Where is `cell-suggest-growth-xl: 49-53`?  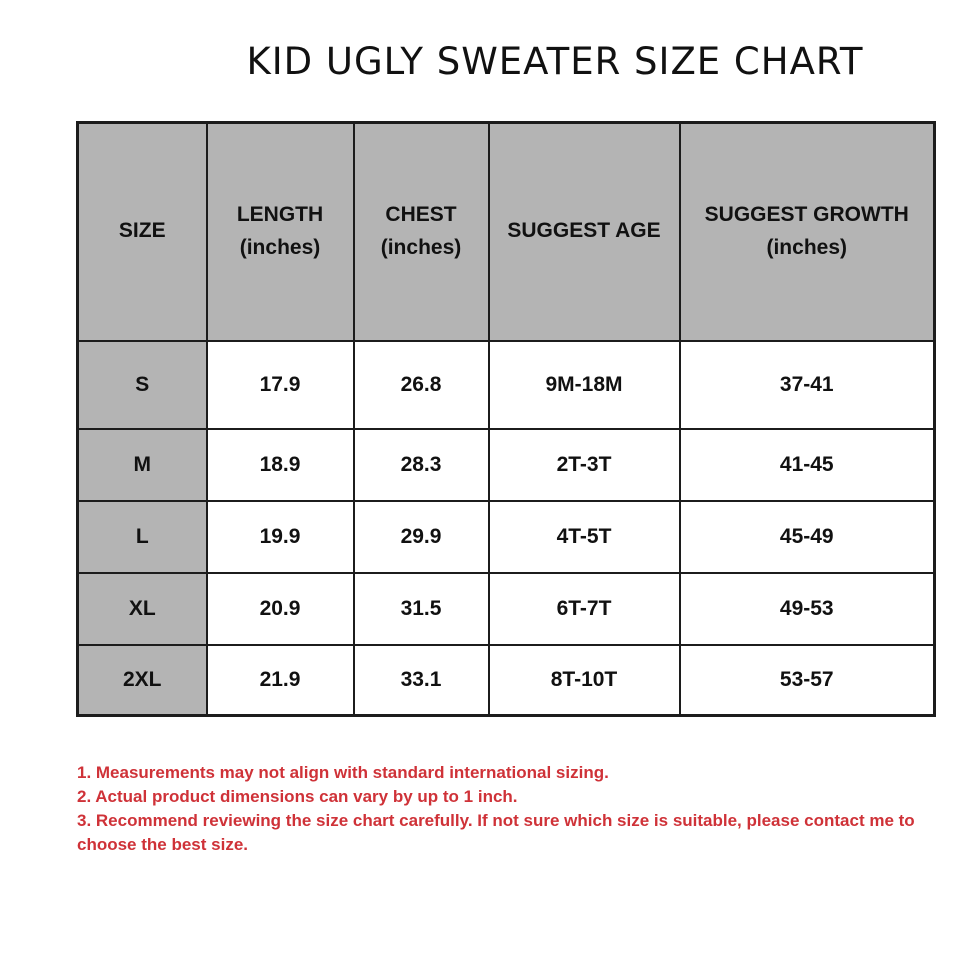 cell-suggest-growth-xl: 49-53 is located at coordinates (807, 608).